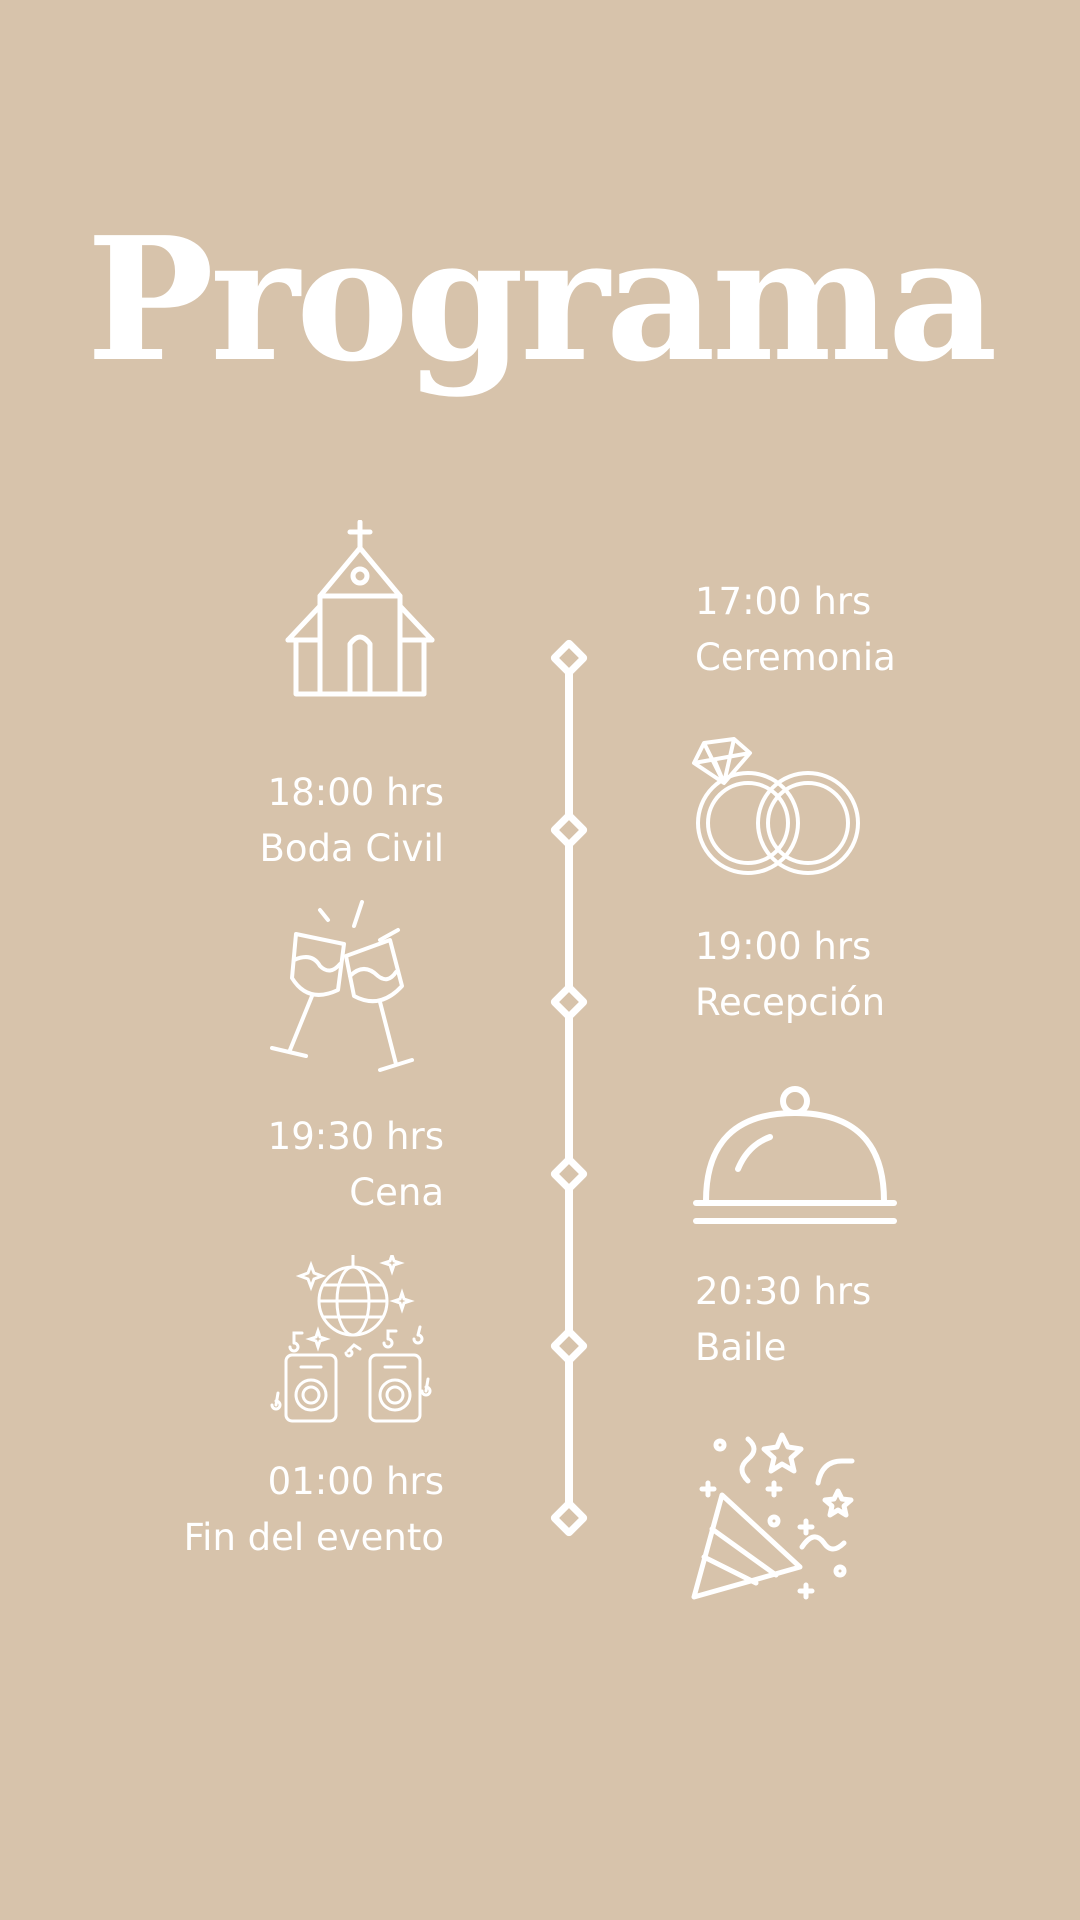 The height and width of the screenshot is (1920, 1080). What do you see at coordinates (569, 1087) in the screenshot?
I see `timeline-line` at bounding box center [569, 1087].